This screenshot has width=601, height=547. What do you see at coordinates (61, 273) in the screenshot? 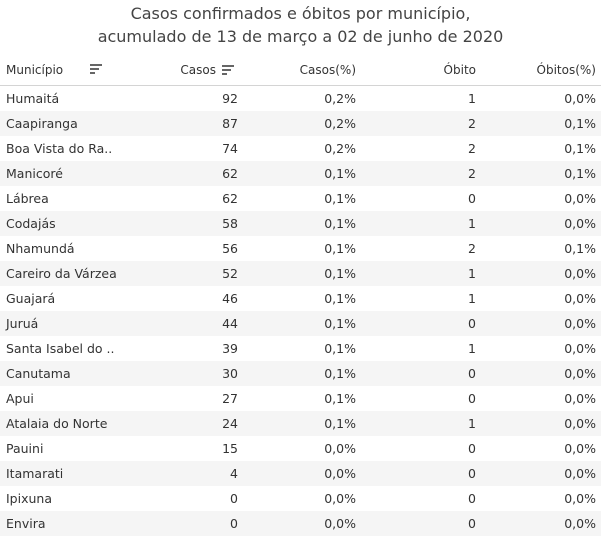
I see `cell-municipio: Careiro da Várzea` at bounding box center [61, 273].